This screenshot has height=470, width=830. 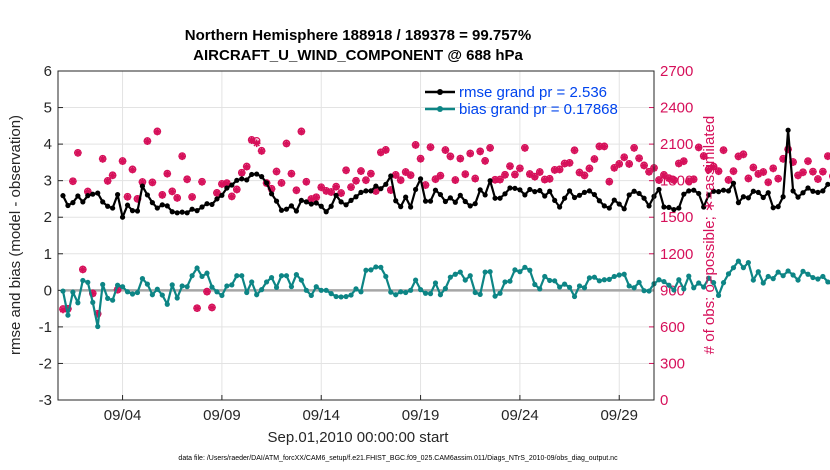 I want to click on x-tick-label: 09/04, so click(x=123, y=415).